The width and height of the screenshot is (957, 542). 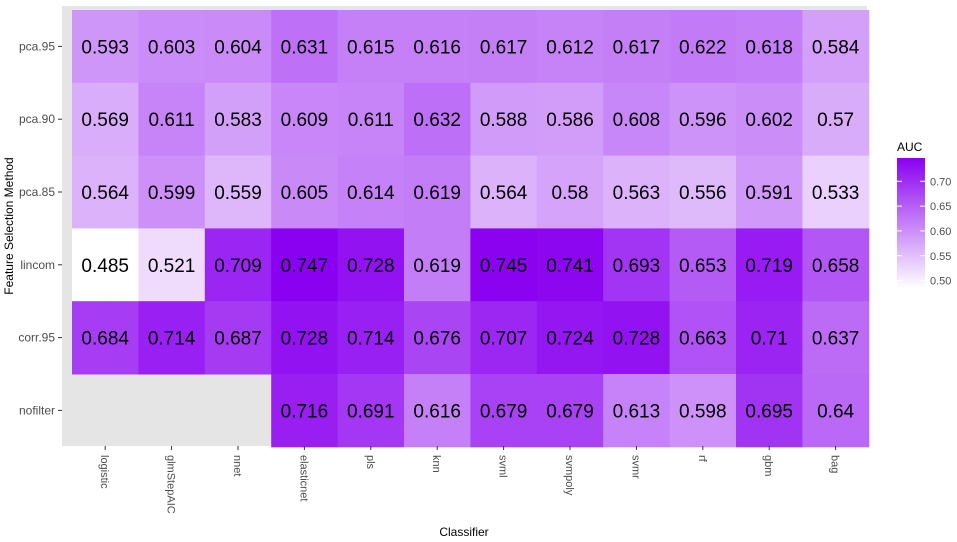 I want to click on heatmap-cell-label: 0.612, so click(x=570, y=47).